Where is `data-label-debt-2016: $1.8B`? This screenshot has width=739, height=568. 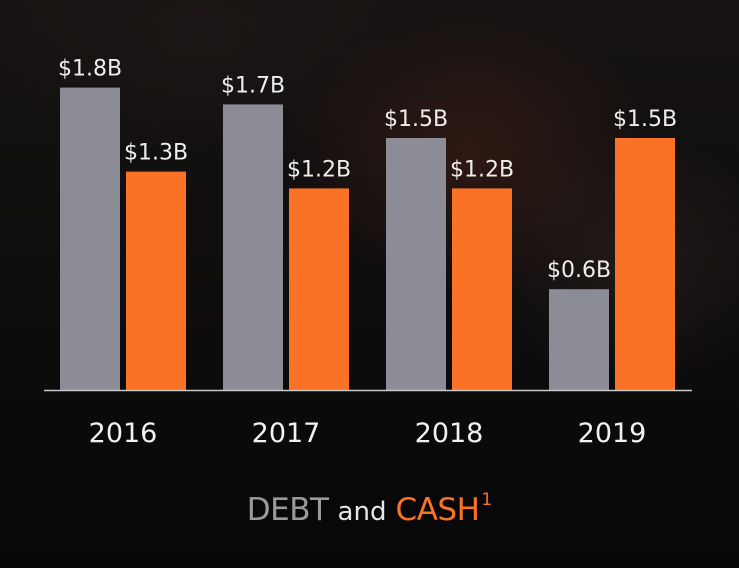
data-label-debt-2016: $1.8B is located at coordinates (90, 69).